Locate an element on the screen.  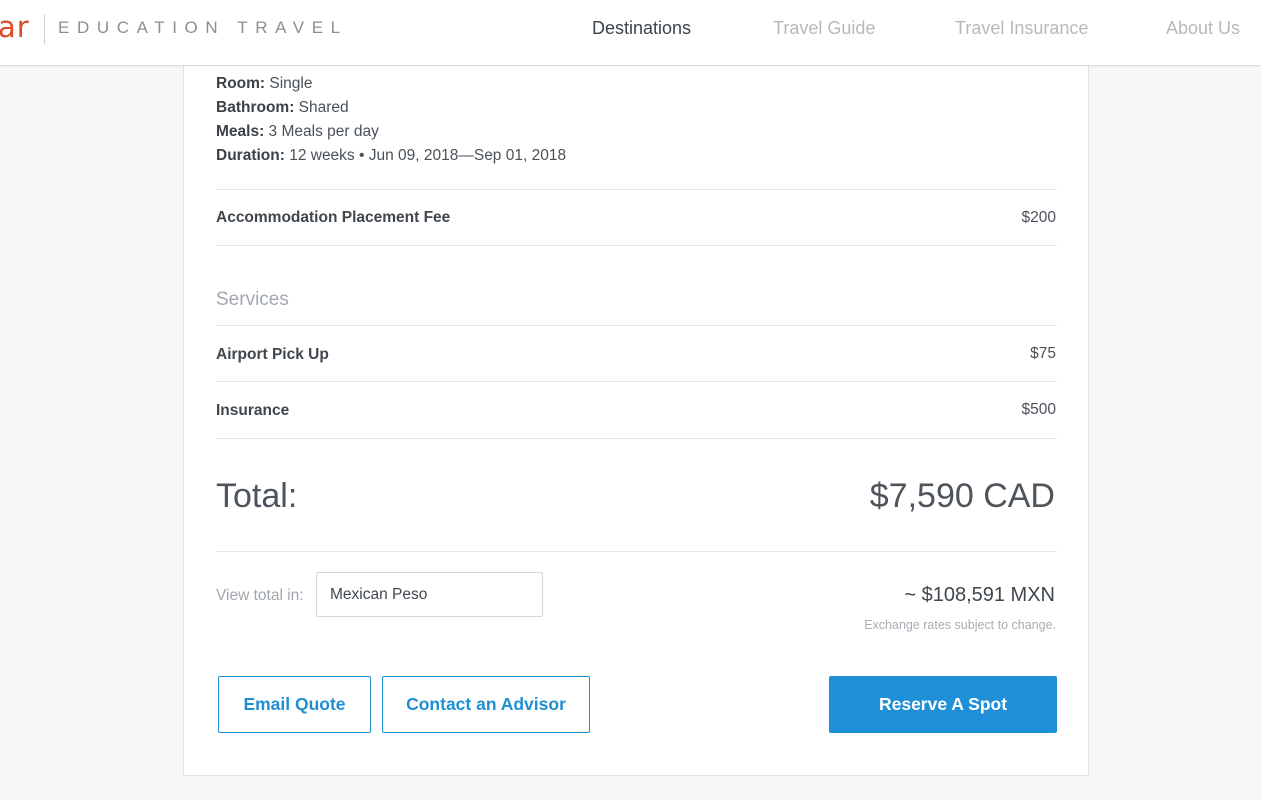
converted-total: ~ $108,591 MXN is located at coordinates (979, 595).